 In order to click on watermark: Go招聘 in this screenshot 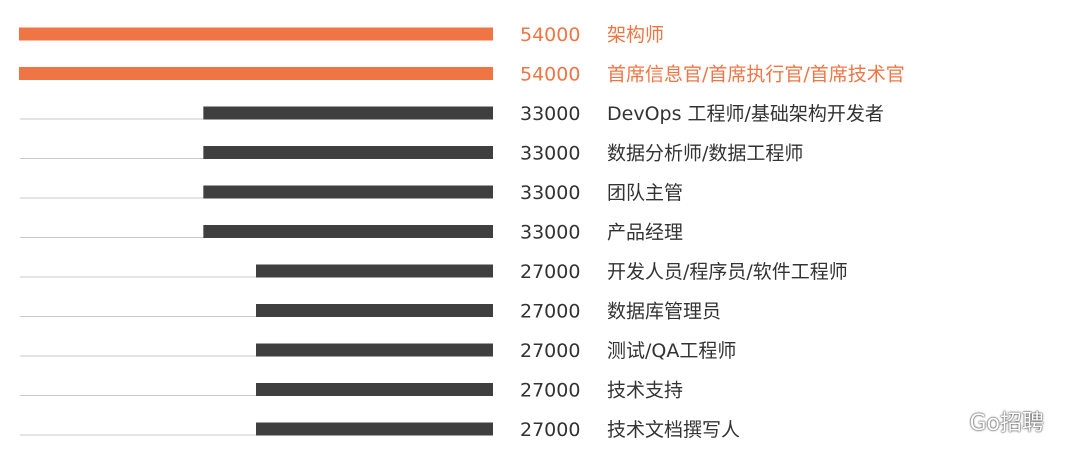, I will do `click(988, 421)`.